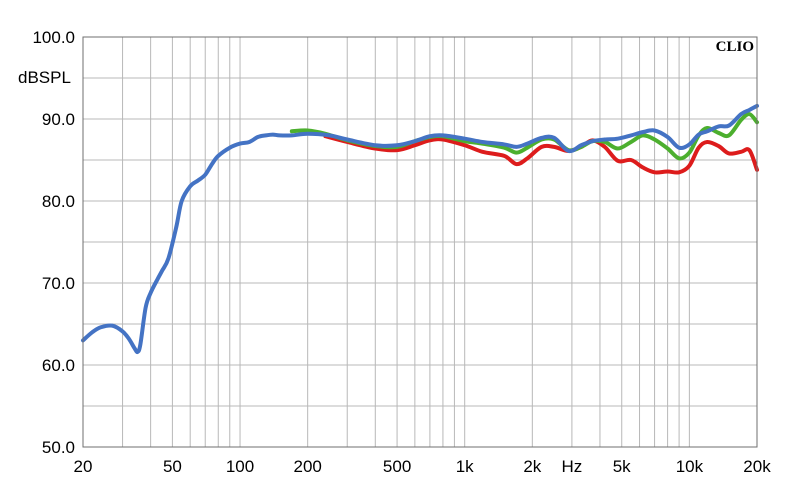 The height and width of the screenshot is (504, 800). I want to click on x-tick-label: 200, so click(308, 466).